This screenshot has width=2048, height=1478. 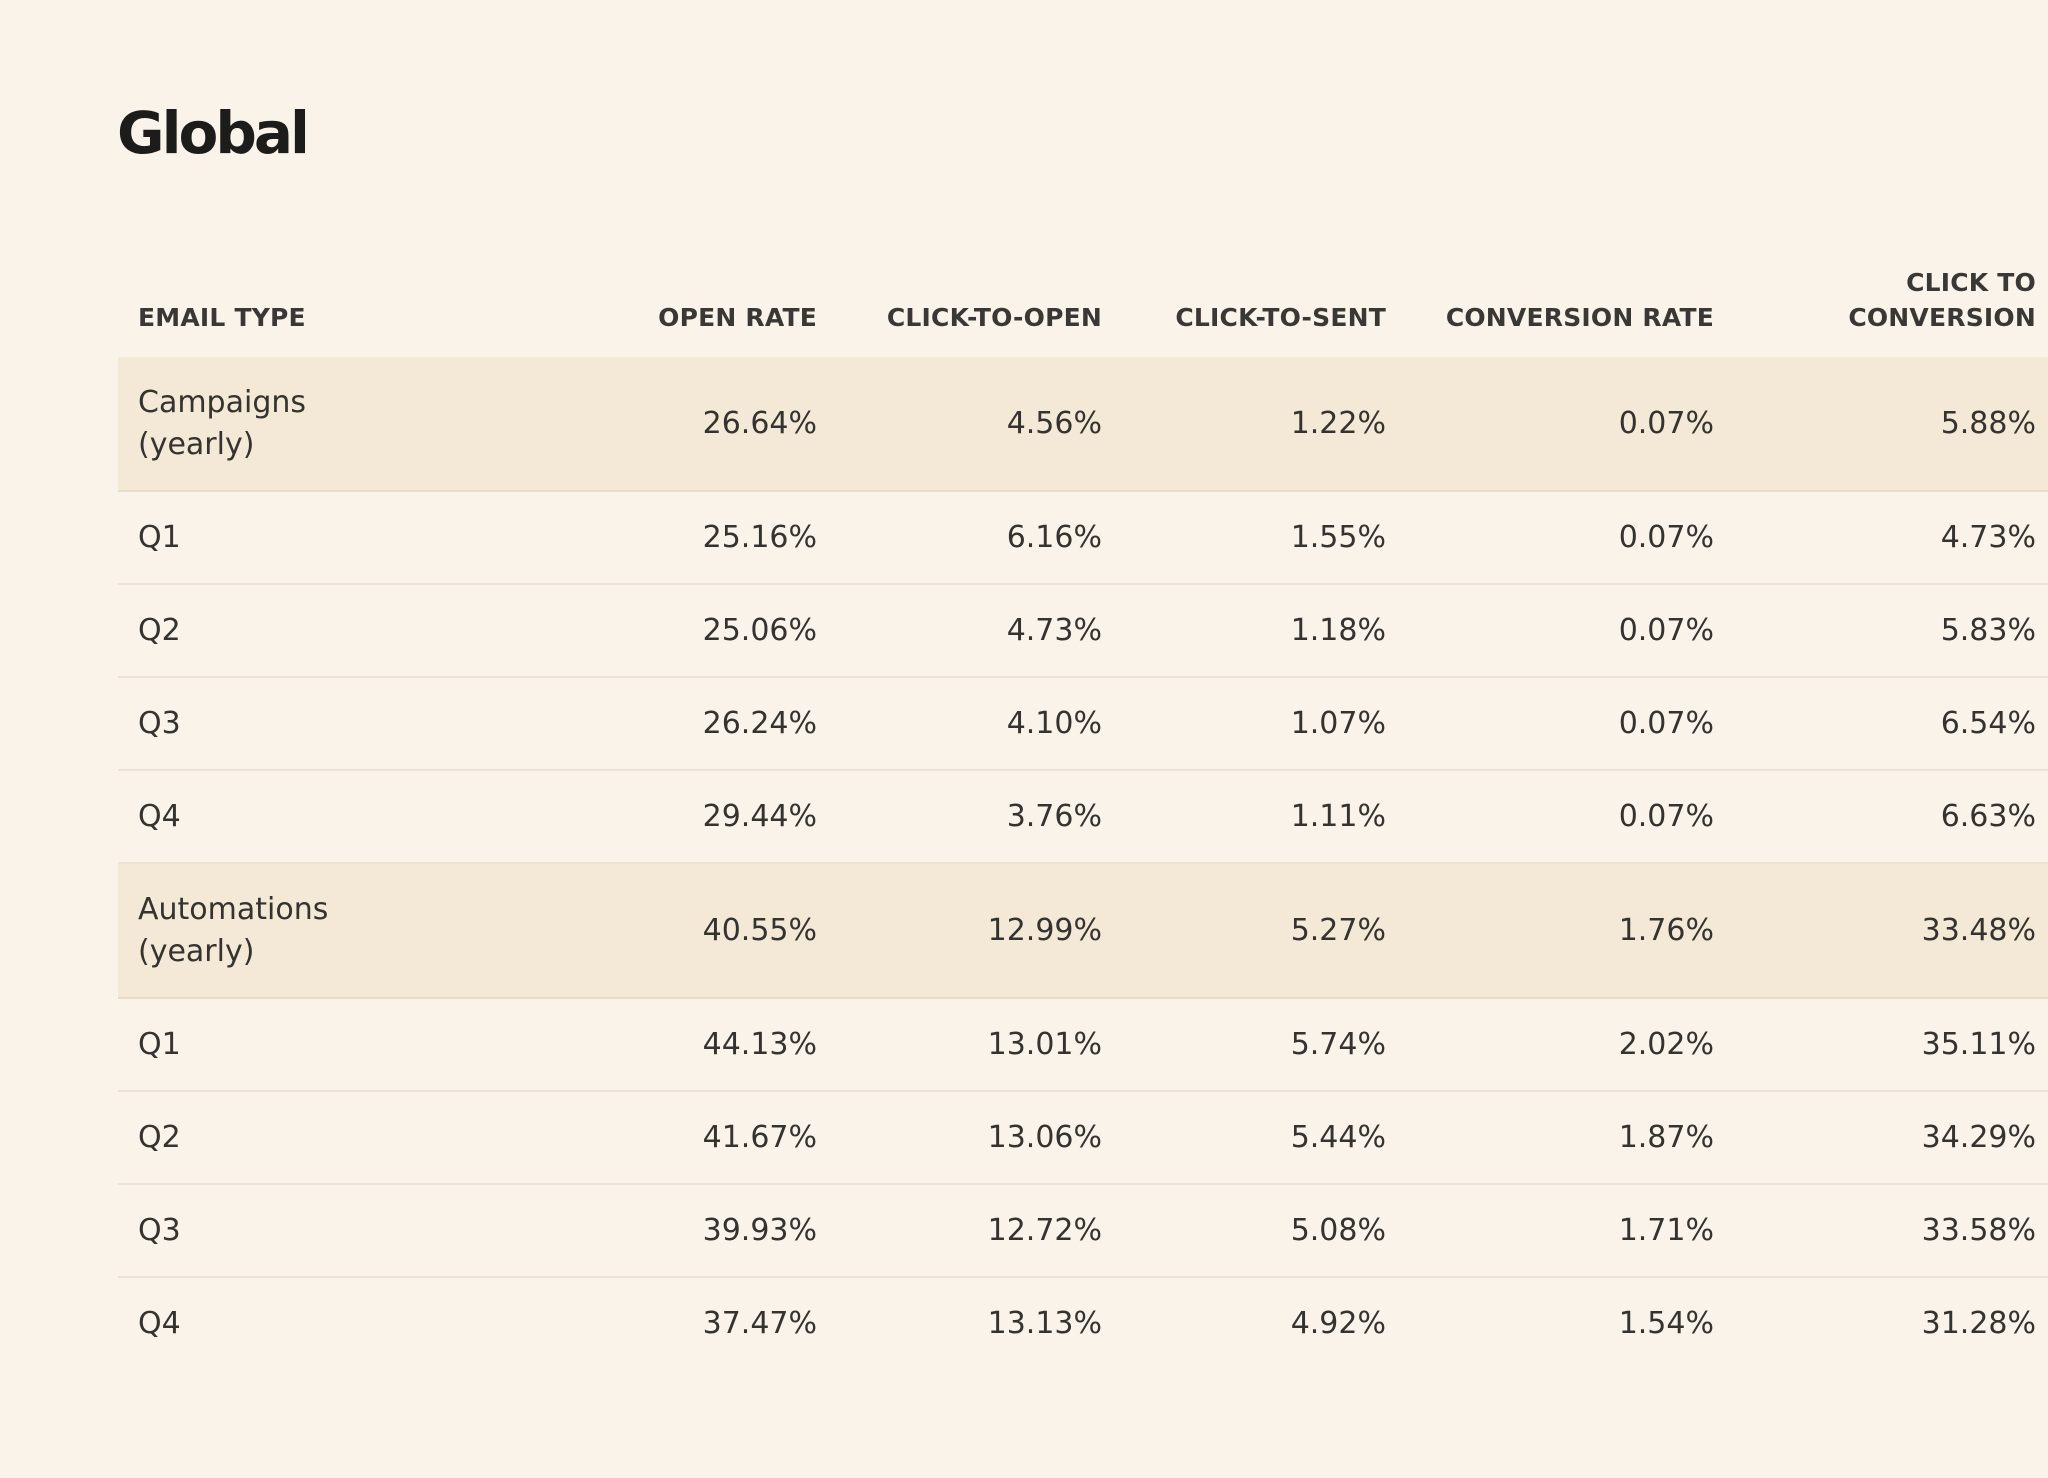 What do you see at coordinates (213, 133) in the screenshot?
I see `page-title: Global` at bounding box center [213, 133].